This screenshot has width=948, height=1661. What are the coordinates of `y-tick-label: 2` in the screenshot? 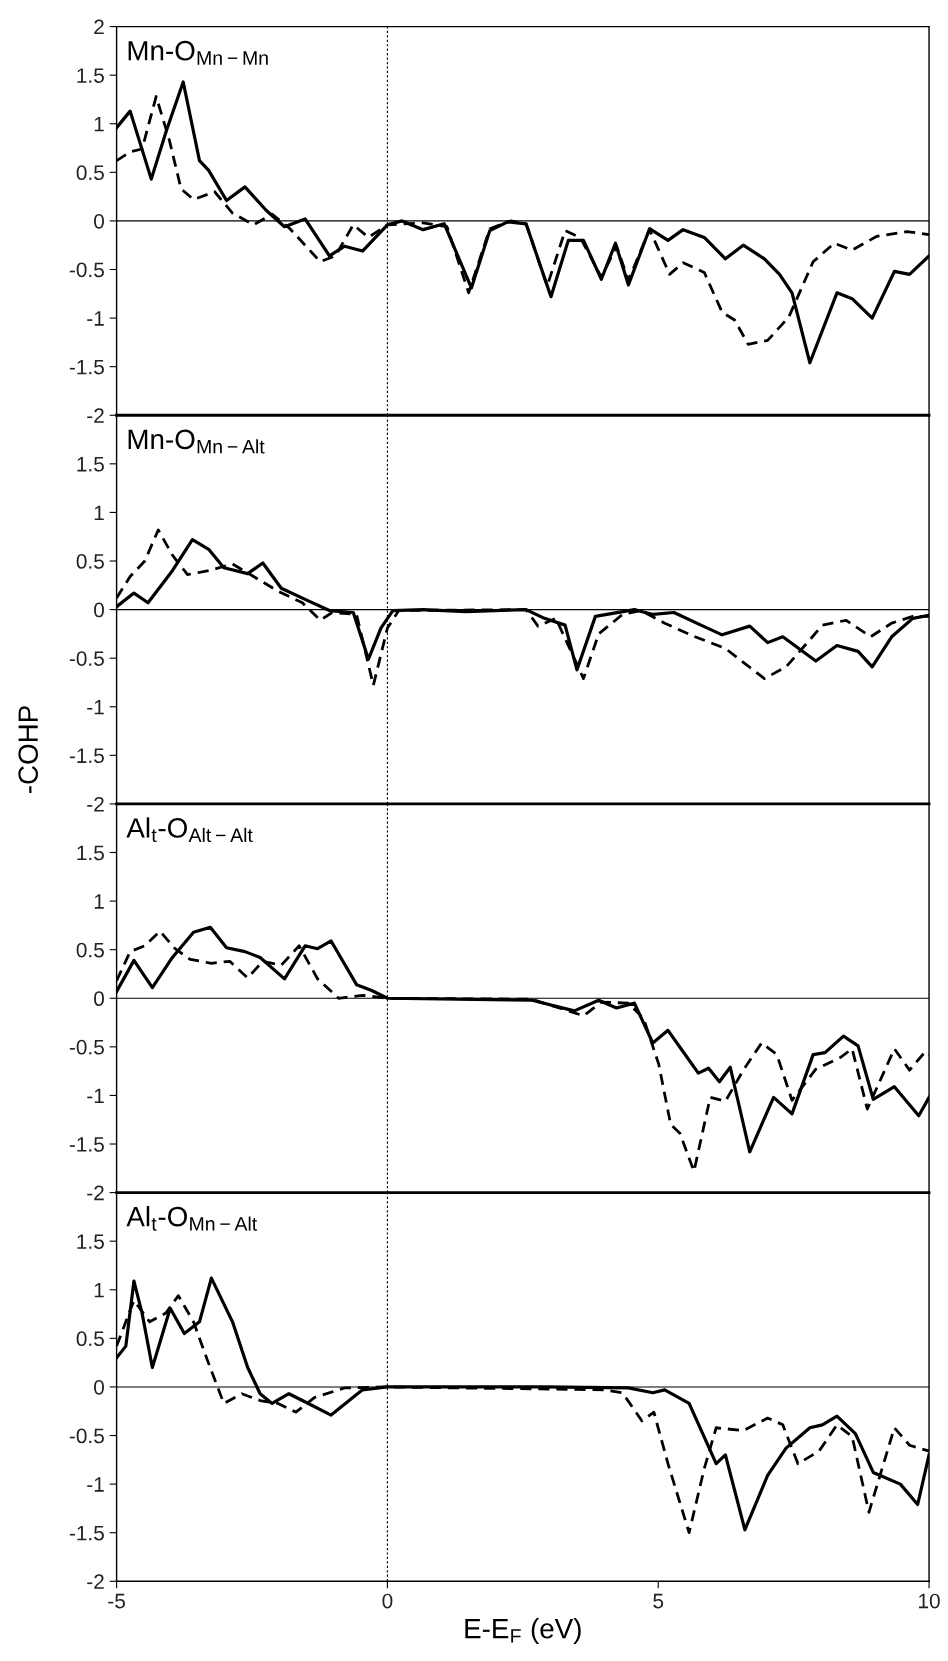 It's located at (99, 27).